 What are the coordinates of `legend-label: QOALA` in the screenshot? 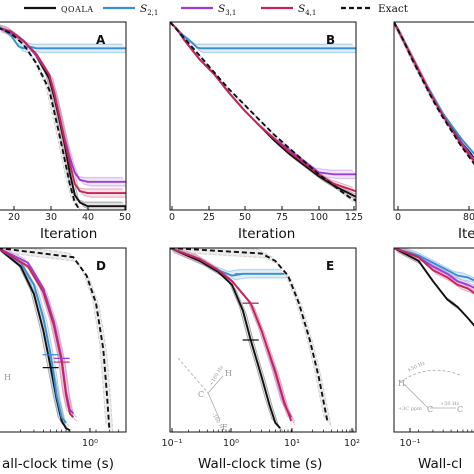 It's located at (77, 9).